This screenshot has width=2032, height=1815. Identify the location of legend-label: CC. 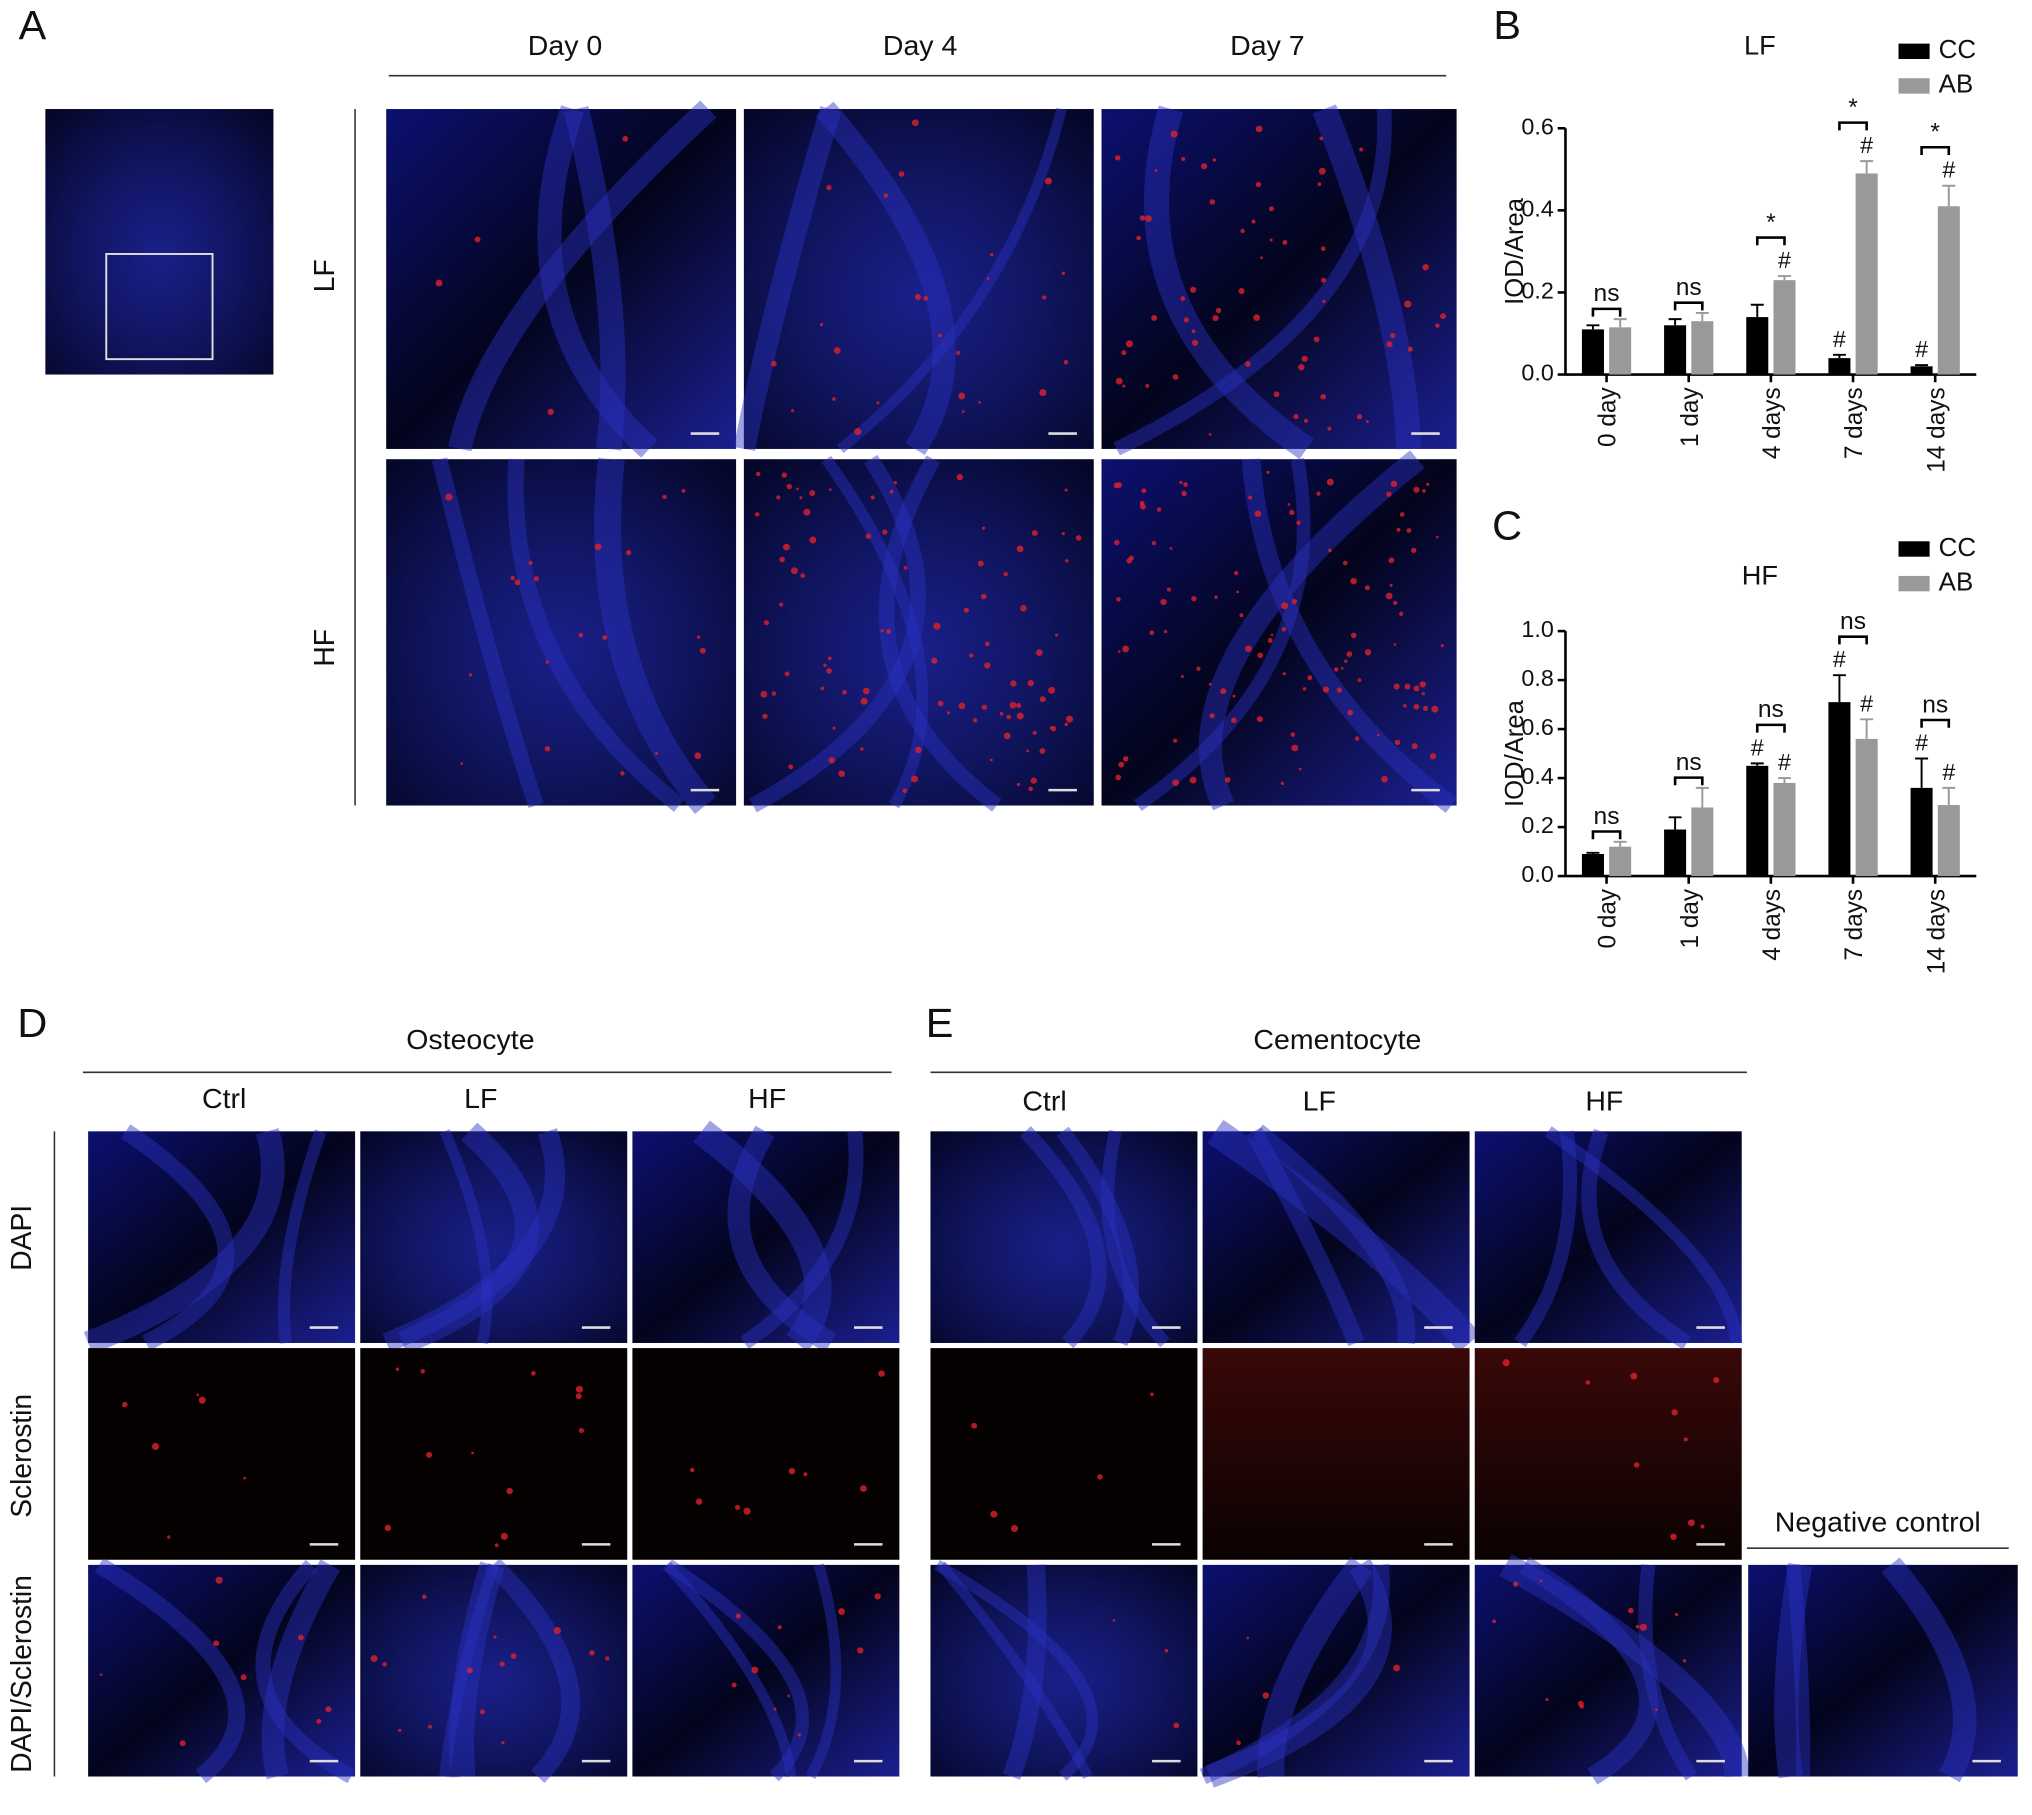
(1957, 548).